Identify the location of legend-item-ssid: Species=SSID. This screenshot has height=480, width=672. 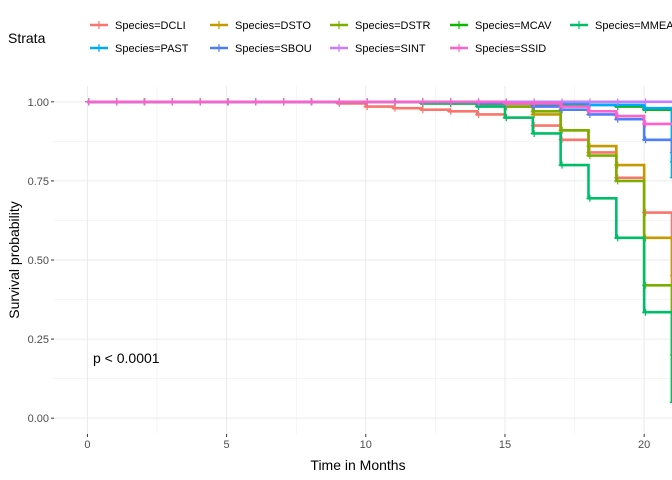
(498, 49).